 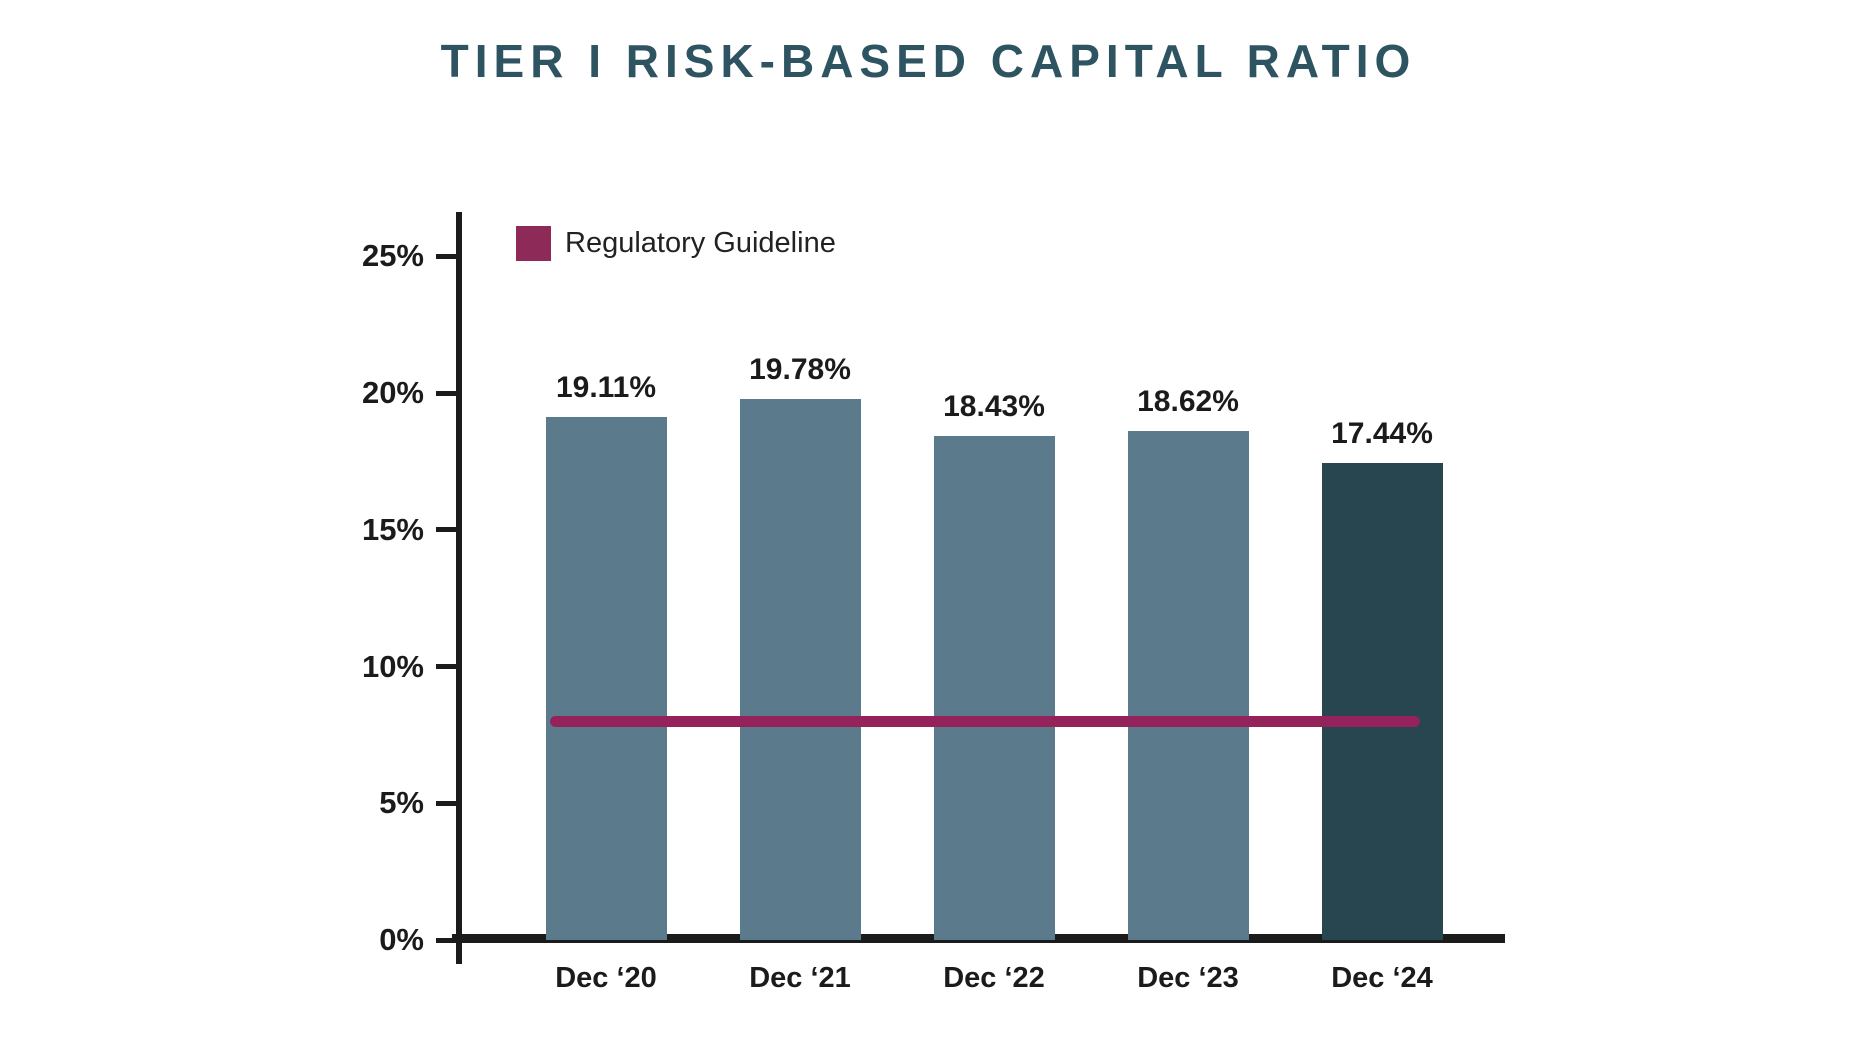 I want to click on y-axis-tick-label: 5%, so click(x=401, y=803).